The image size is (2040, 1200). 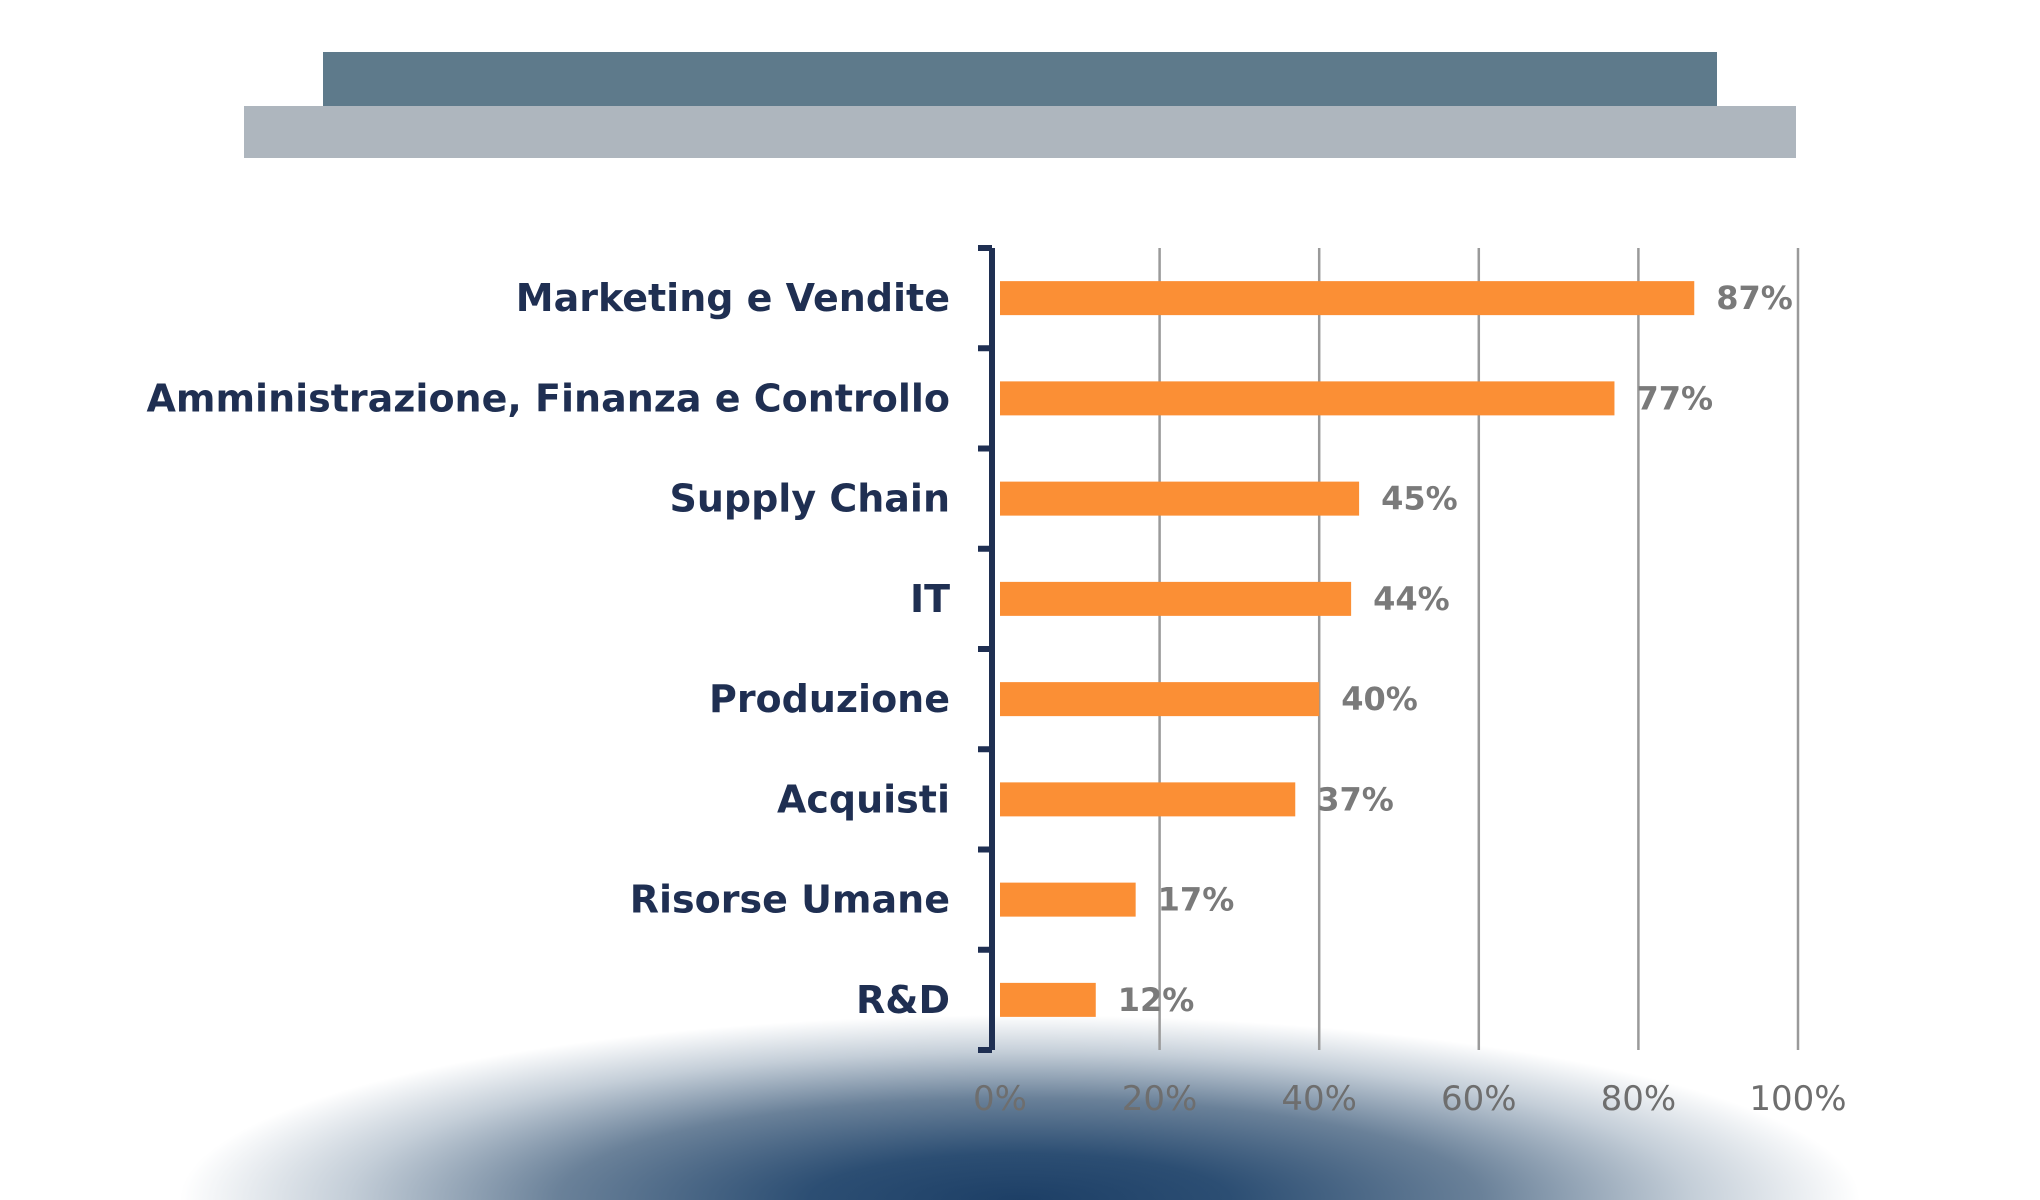 I want to click on value-label: 77%, so click(x=1674, y=398).